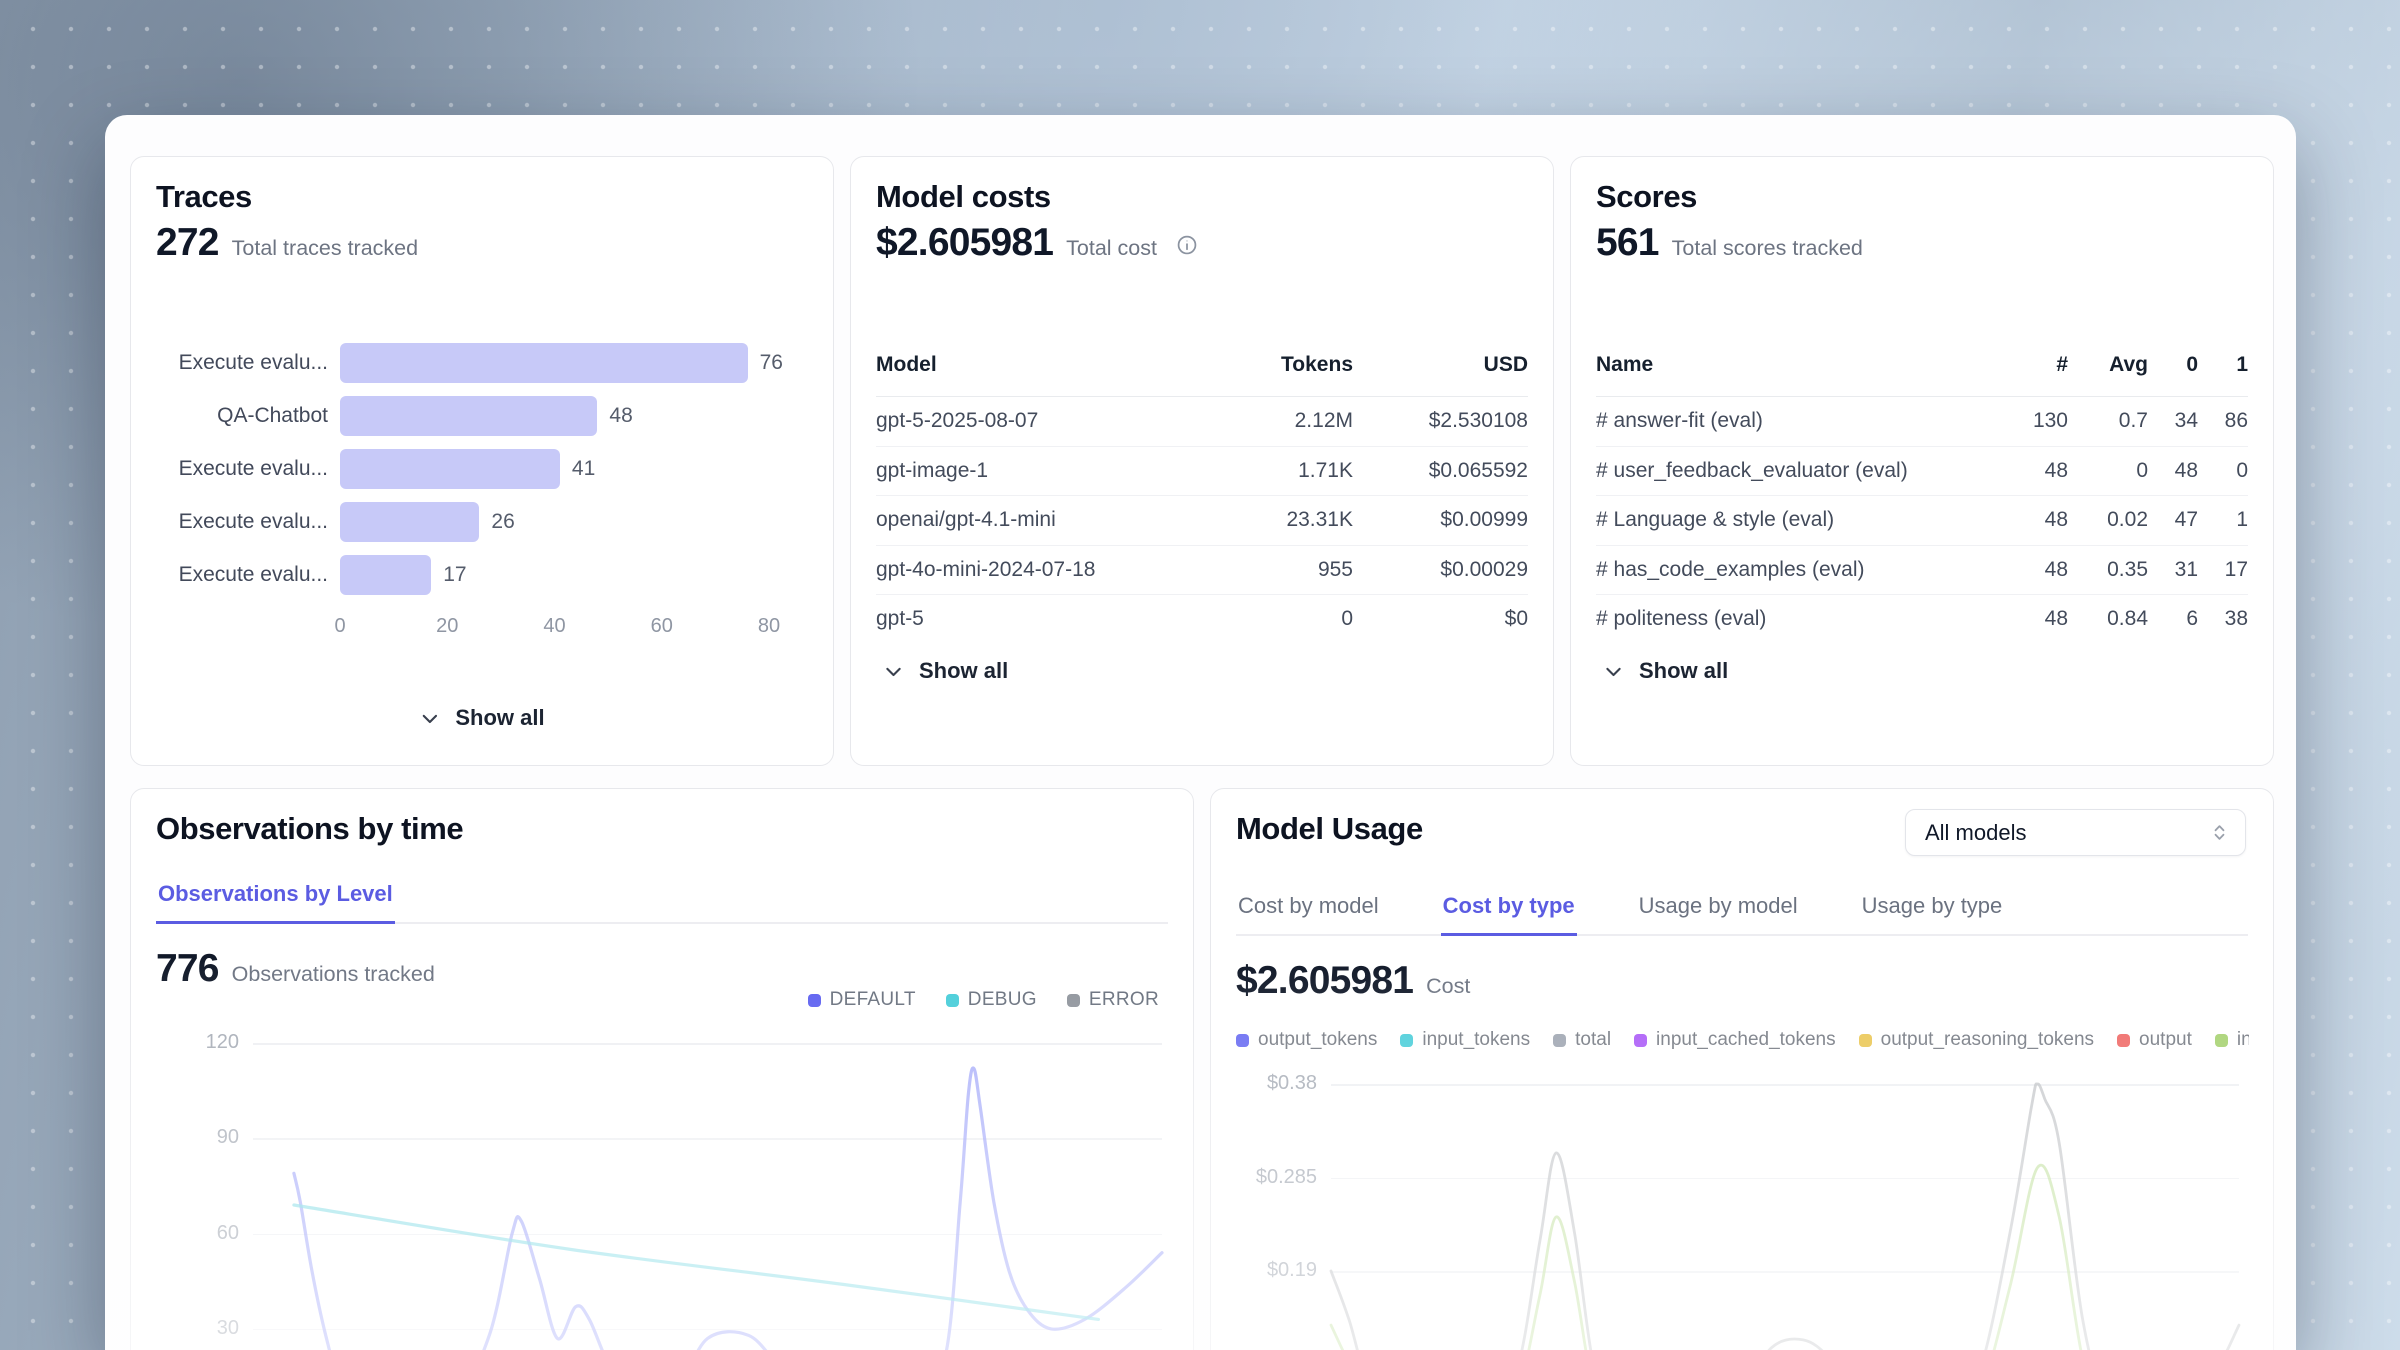  What do you see at coordinates (1922, 422) in the screenshot?
I see `table-row: # answer-fit (eval) 130 0.7 34 86` at bounding box center [1922, 422].